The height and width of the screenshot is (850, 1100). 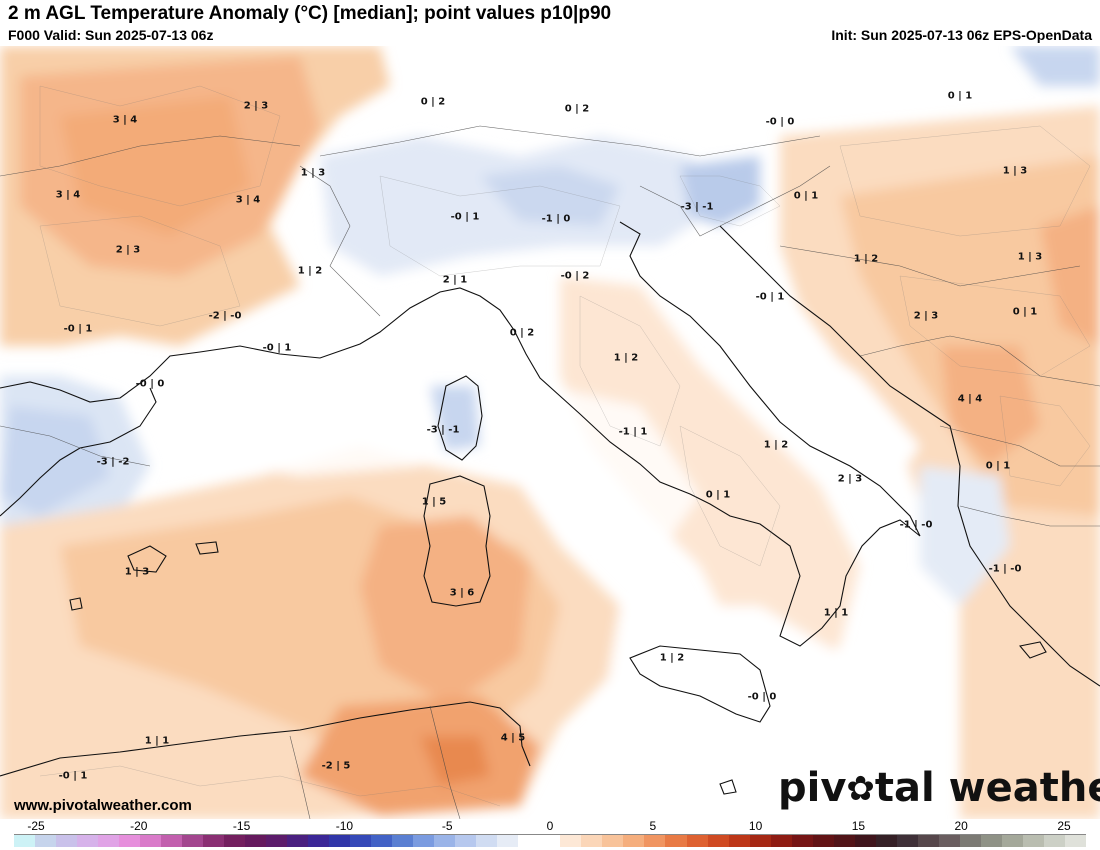 What do you see at coordinates (111, 35) in the screenshot?
I see `valid-time: F000 Valid: Sun 2025-07-13 06z` at bounding box center [111, 35].